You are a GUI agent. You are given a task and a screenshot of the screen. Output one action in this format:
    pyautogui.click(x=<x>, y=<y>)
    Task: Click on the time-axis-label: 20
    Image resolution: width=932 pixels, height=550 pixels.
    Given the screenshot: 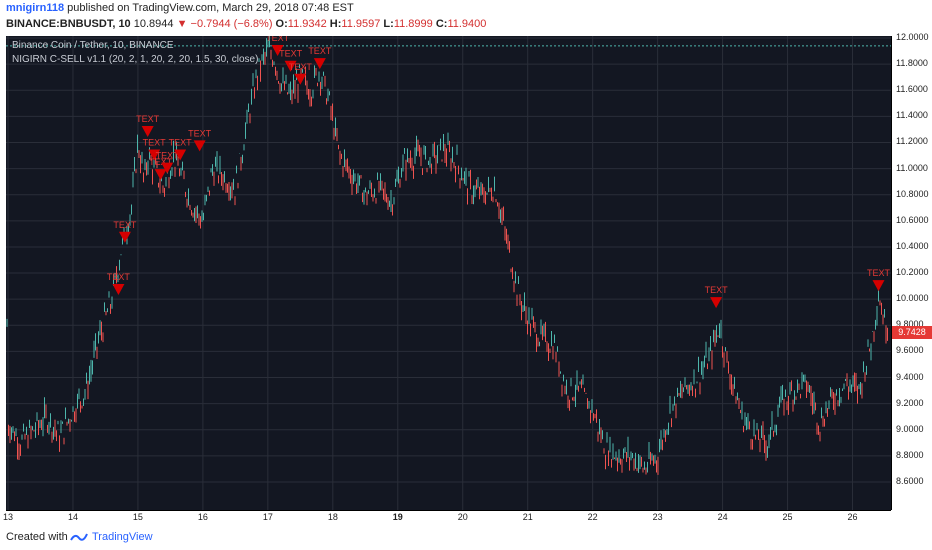 What is the action you would take?
    pyautogui.click(x=462, y=517)
    